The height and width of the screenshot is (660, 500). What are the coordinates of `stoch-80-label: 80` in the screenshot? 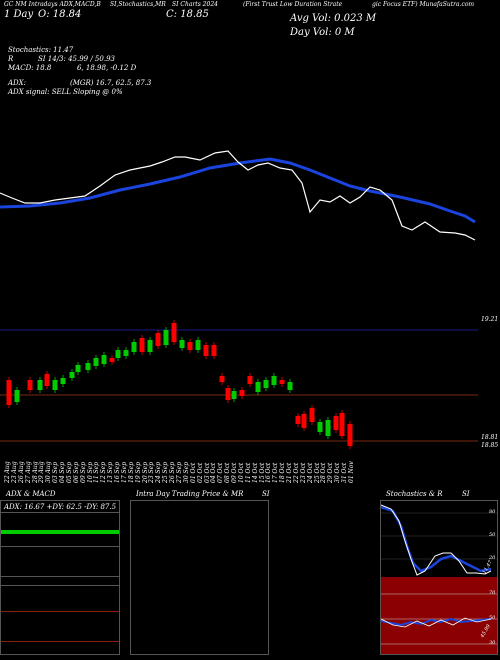 It's located at (492, 512).